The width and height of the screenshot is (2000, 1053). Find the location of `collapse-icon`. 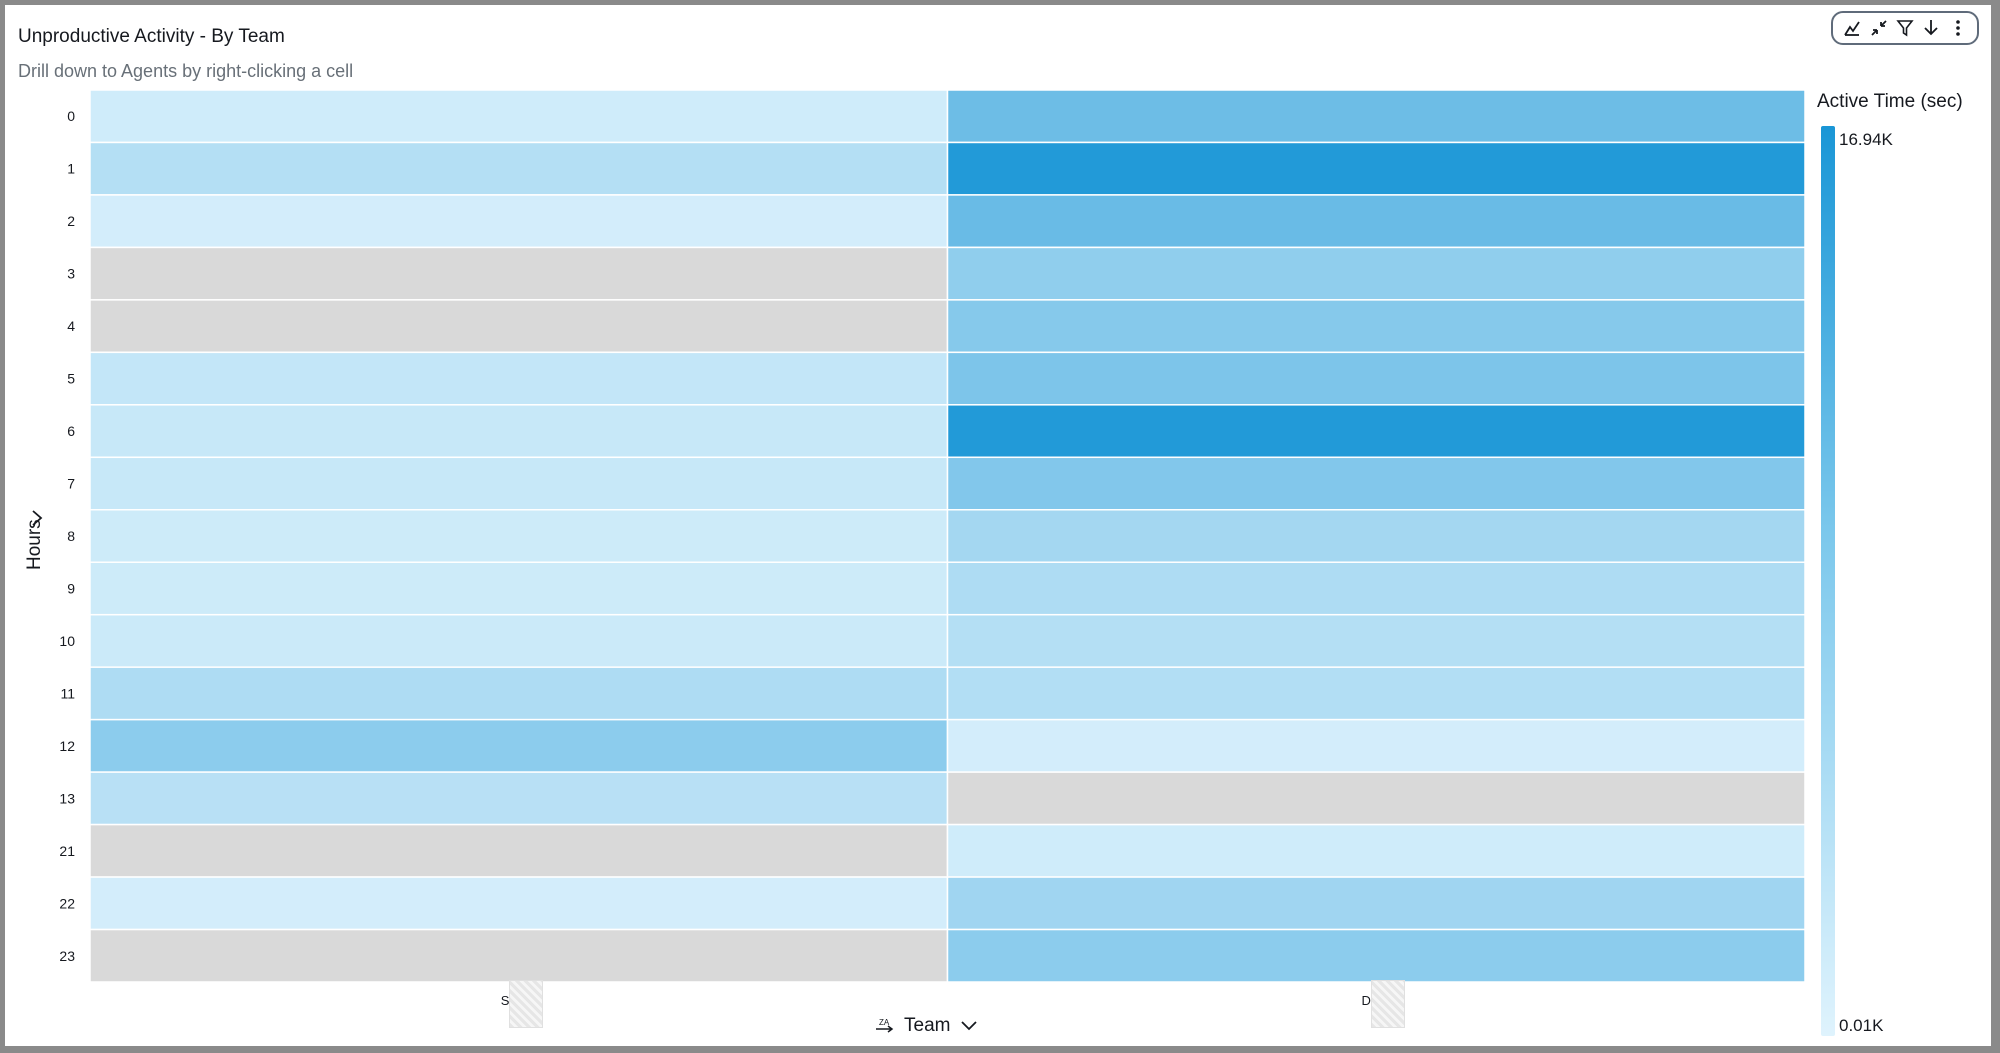

collapse-icon is located at coordinates (1879, 28).